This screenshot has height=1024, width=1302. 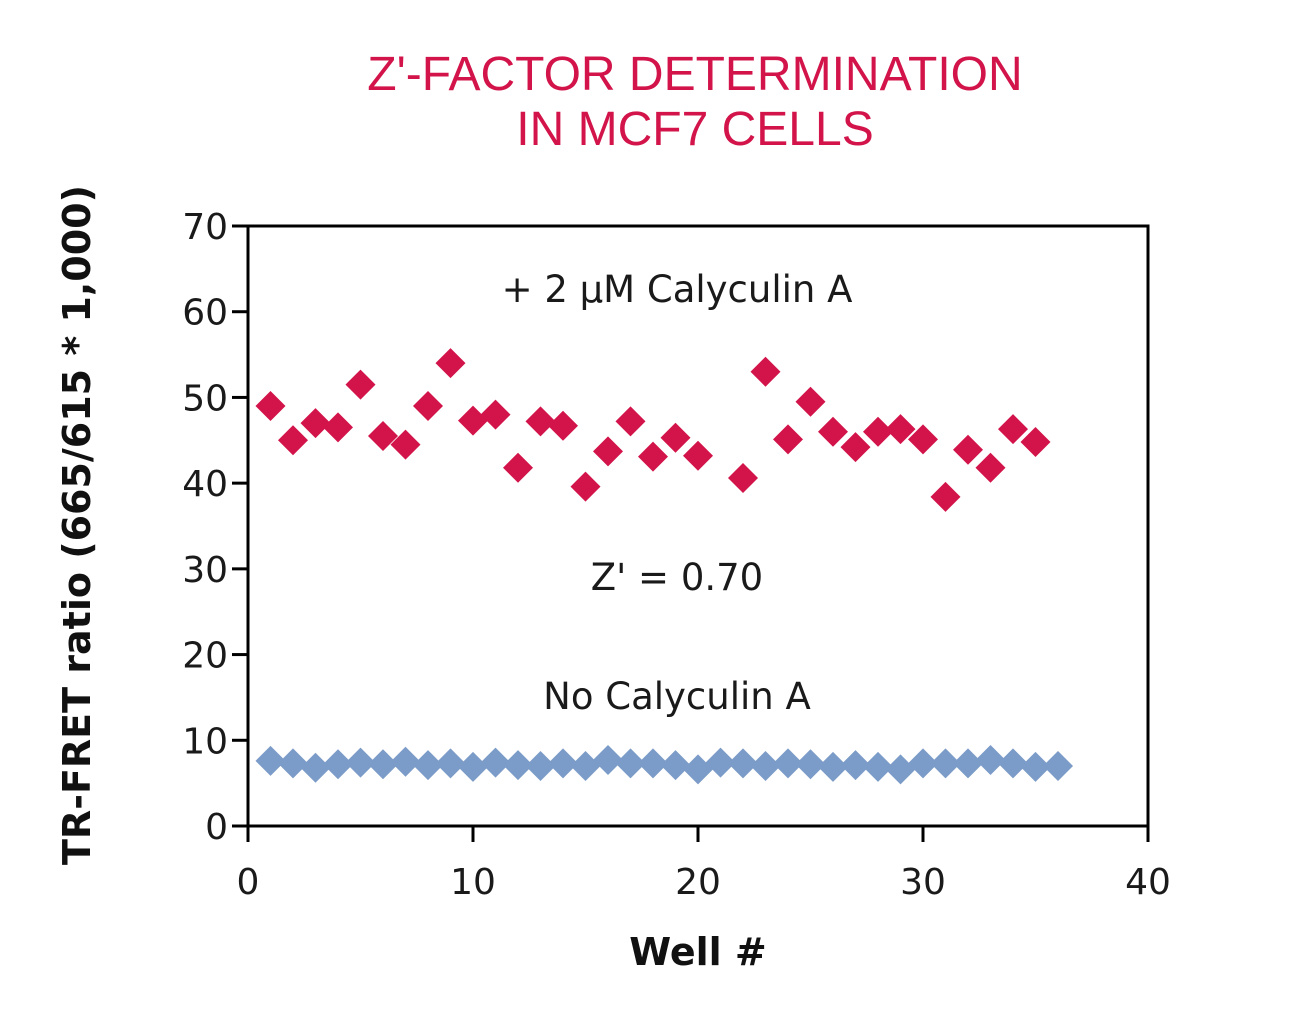 What do you see at coordinates (677, 696) in the screenshot?
I see `annotation-control: No Calyculin A` at bounding box center [677, 696].